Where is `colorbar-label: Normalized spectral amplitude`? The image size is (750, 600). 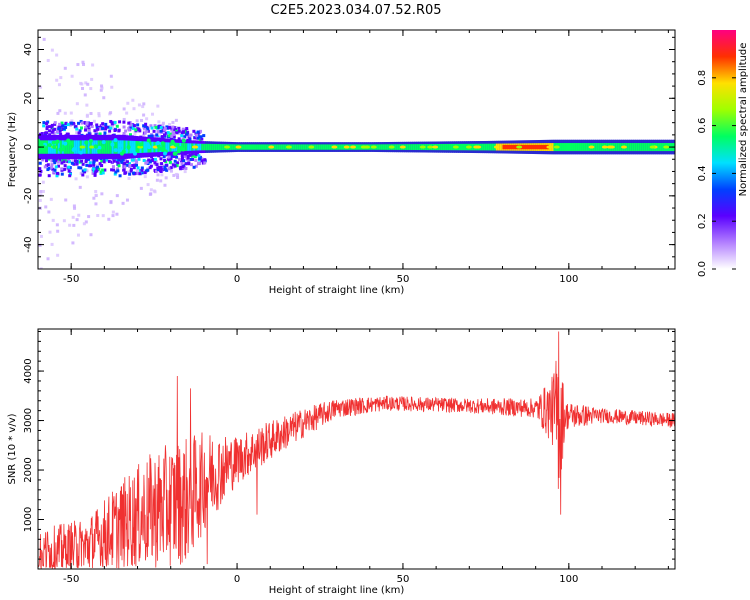
colorbar-label: Normalized spectral amplitude is located at coordinates (743, 120).